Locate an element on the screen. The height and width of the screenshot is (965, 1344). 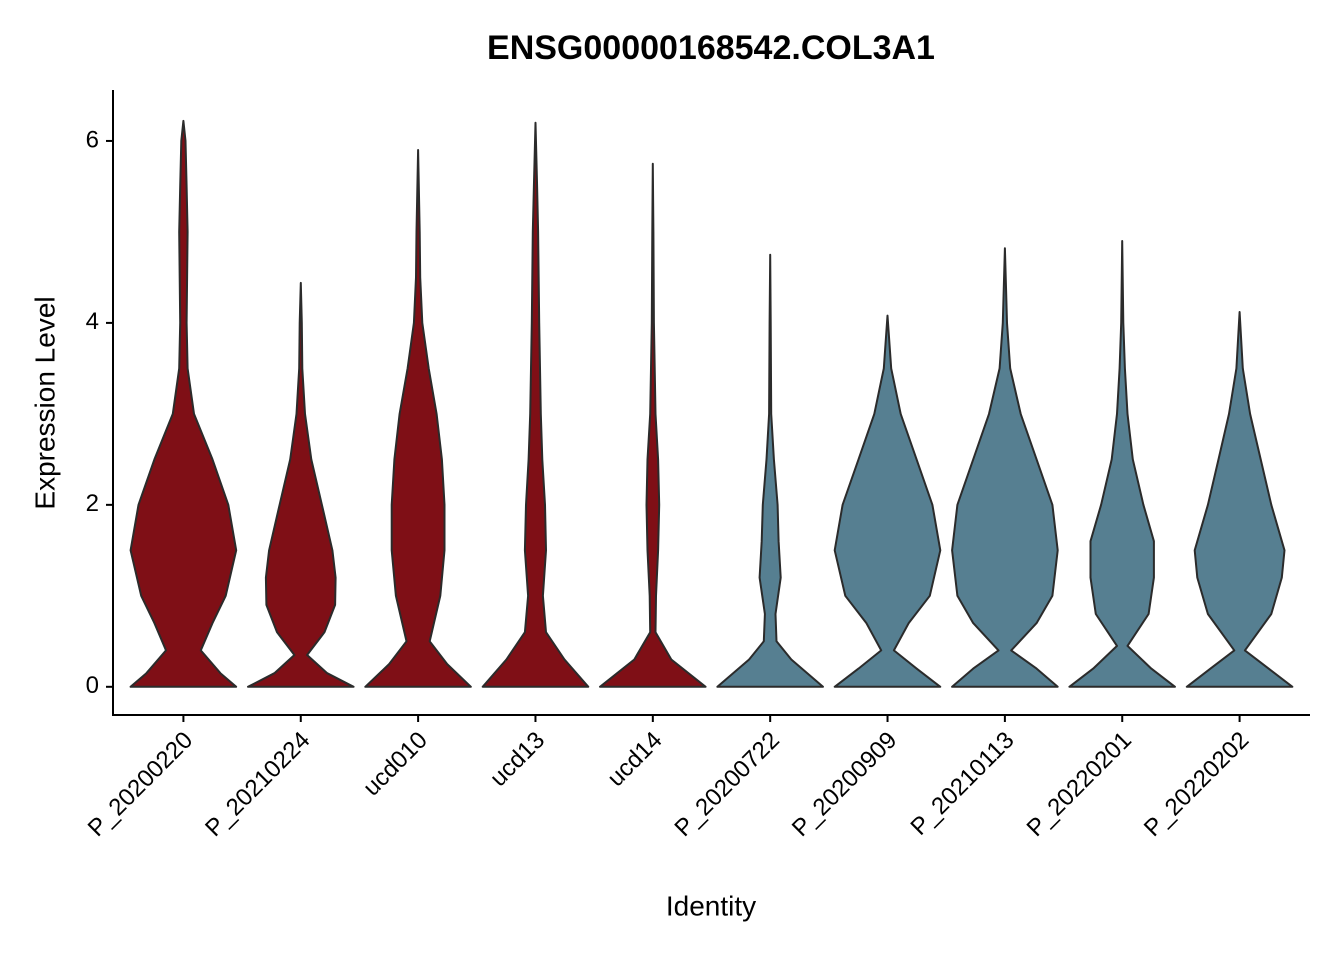
chart-title: ENSG00000168542.COL3A1 is located at coordinates (711, 48).